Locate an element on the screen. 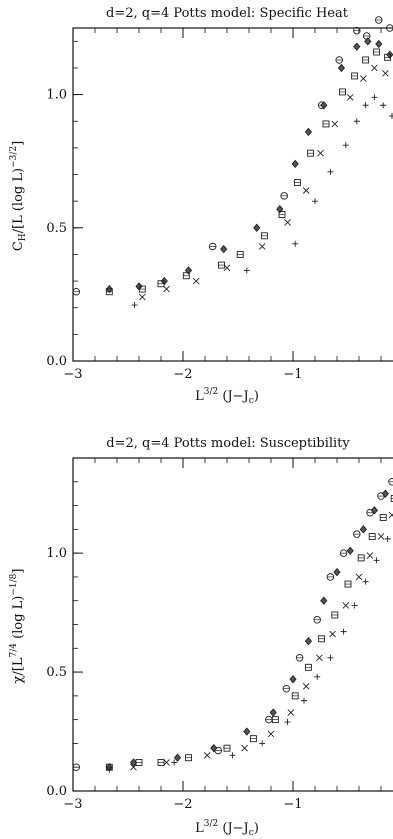 This screenshot has height=839, width=393. x-tick-label: −2 is located at coordinates (182, 374).